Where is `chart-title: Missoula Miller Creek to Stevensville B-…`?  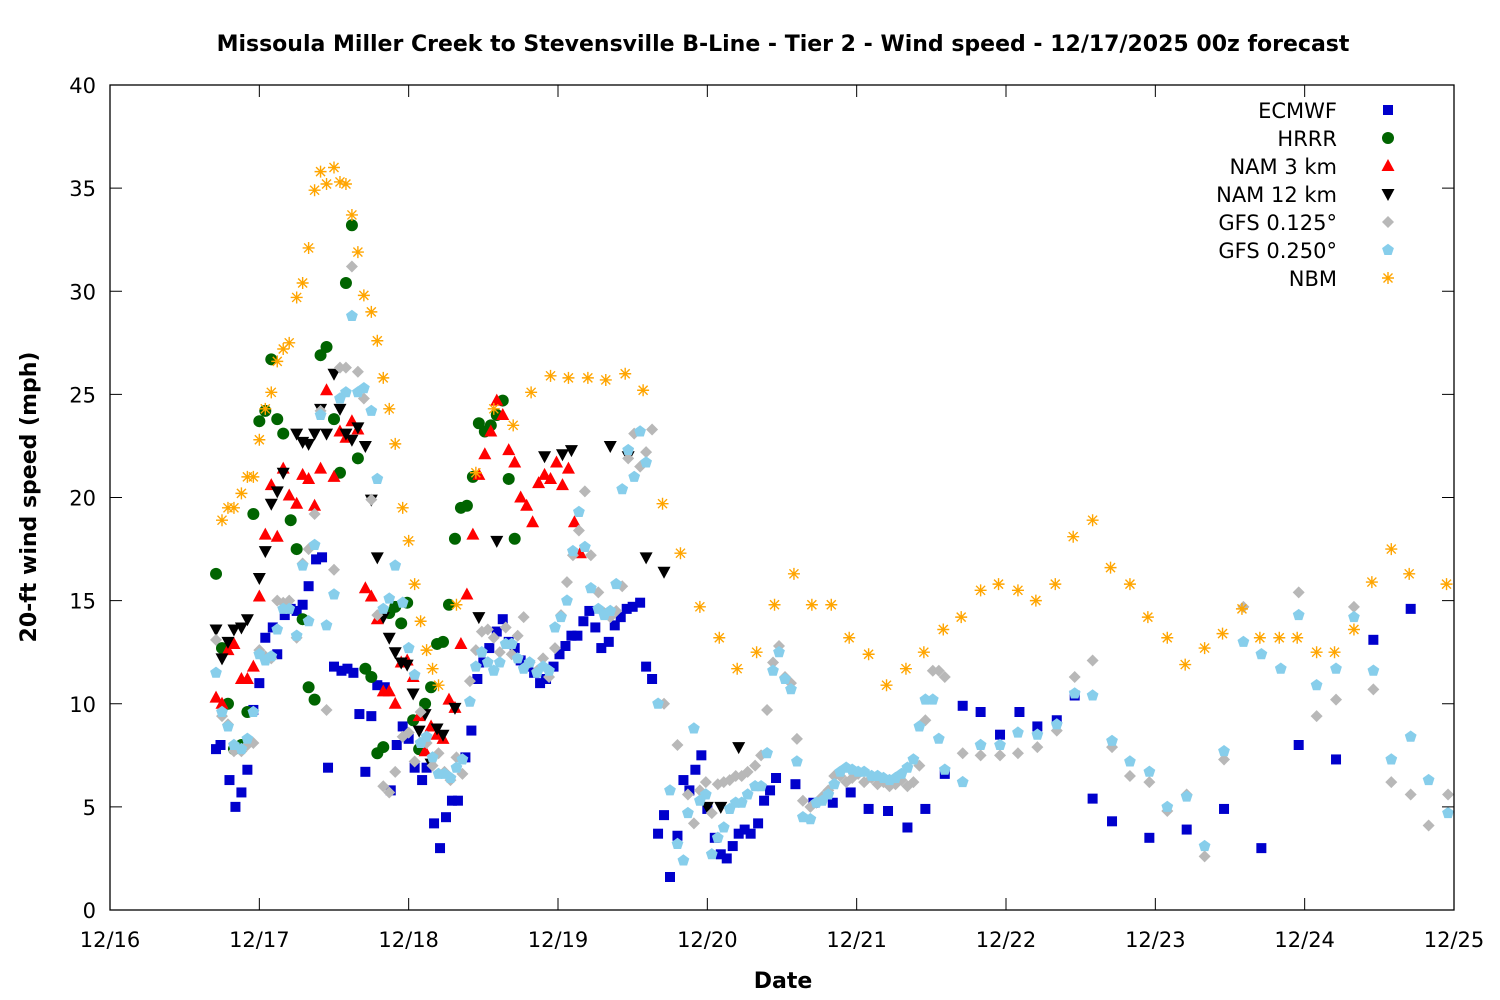 chart-title: Missoula Miller Creek to Stevensville B-… is located at coordinates (783, 44).